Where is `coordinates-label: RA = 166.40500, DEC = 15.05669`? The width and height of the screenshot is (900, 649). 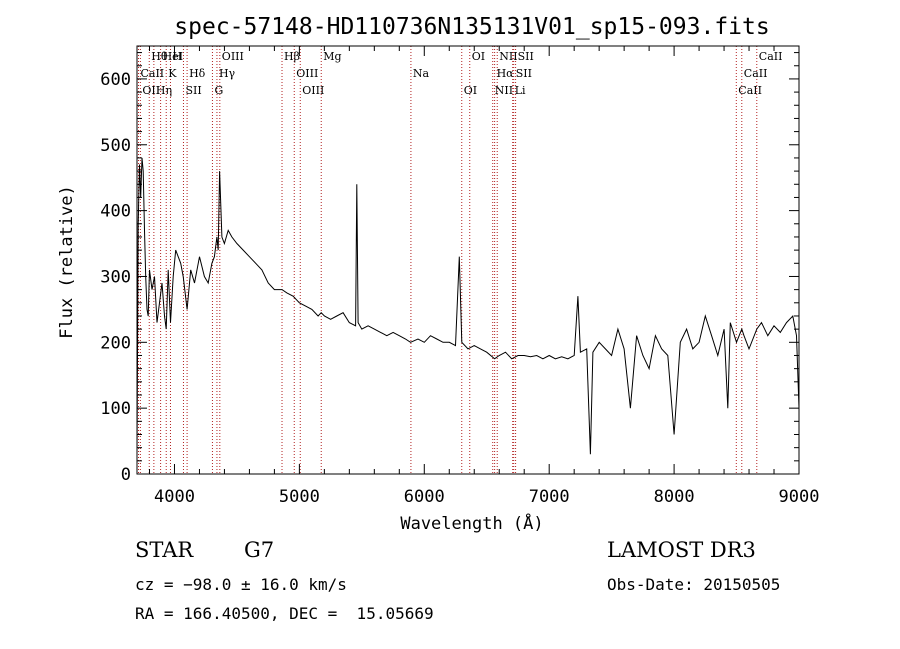
coordinates-label: RA = 166.40500, DEC = 15.05669 is located at coordinates (284, 613).